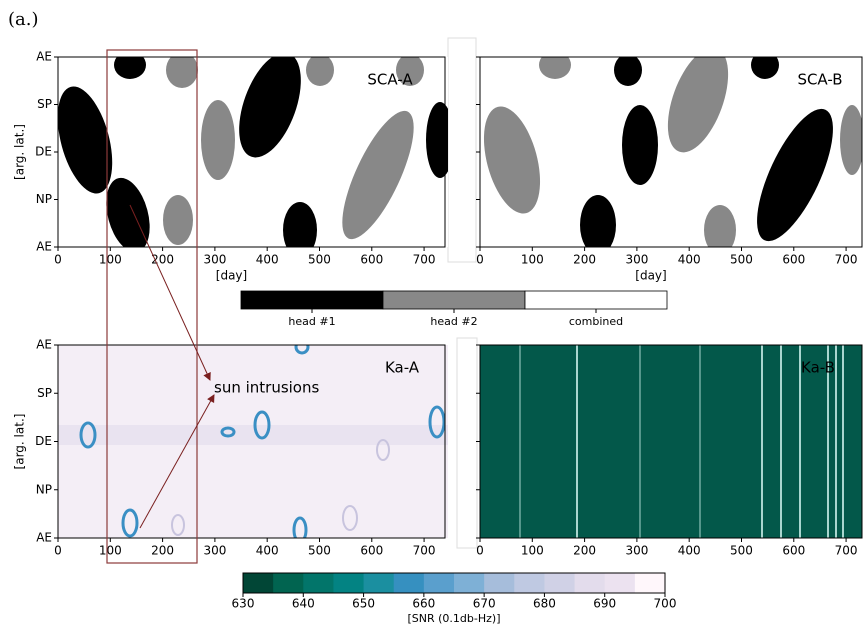  Describe the element at coordinates (266, 388) in the screenshot. I see `annotation: sun intrusions` at that location.